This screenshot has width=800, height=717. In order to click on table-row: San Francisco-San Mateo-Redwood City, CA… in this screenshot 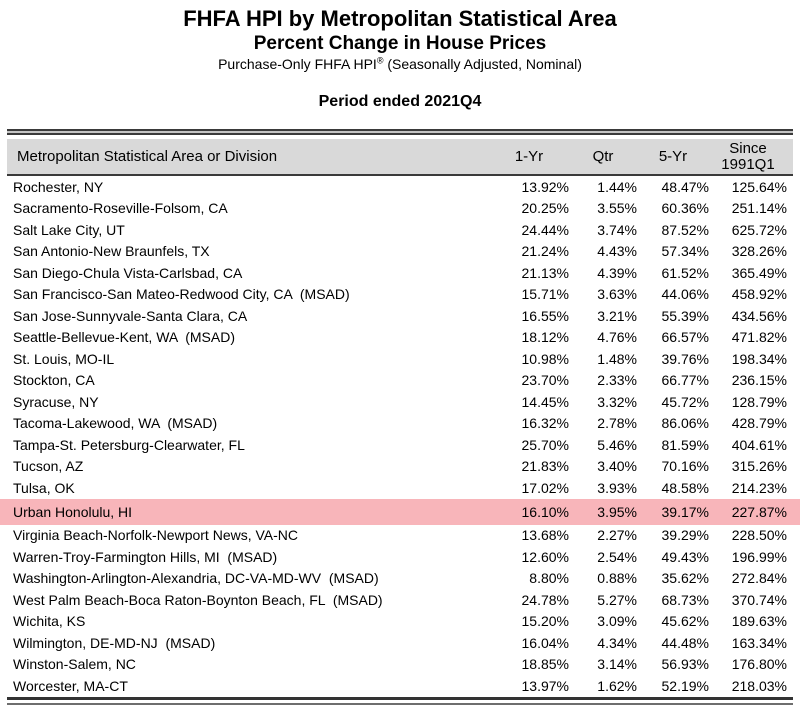, I will do `click(400, 295)`.